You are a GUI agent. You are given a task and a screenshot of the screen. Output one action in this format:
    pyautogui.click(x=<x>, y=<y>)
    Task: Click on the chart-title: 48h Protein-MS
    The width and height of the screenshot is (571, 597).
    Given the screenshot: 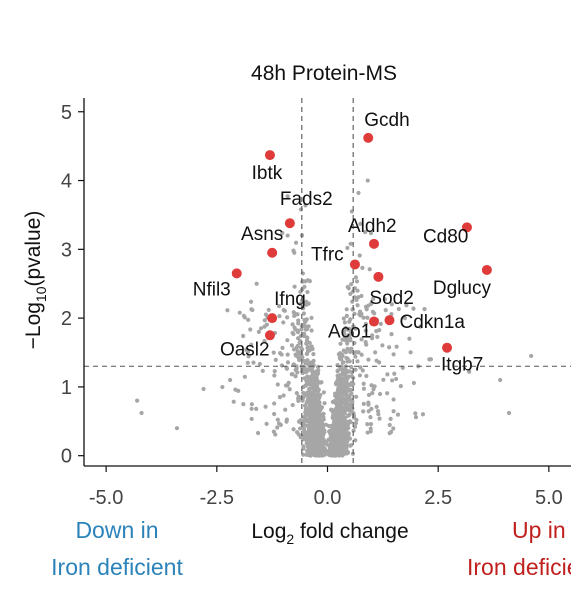 What is the action you would take?
    pyautogui.click(x=324, y=73)
    